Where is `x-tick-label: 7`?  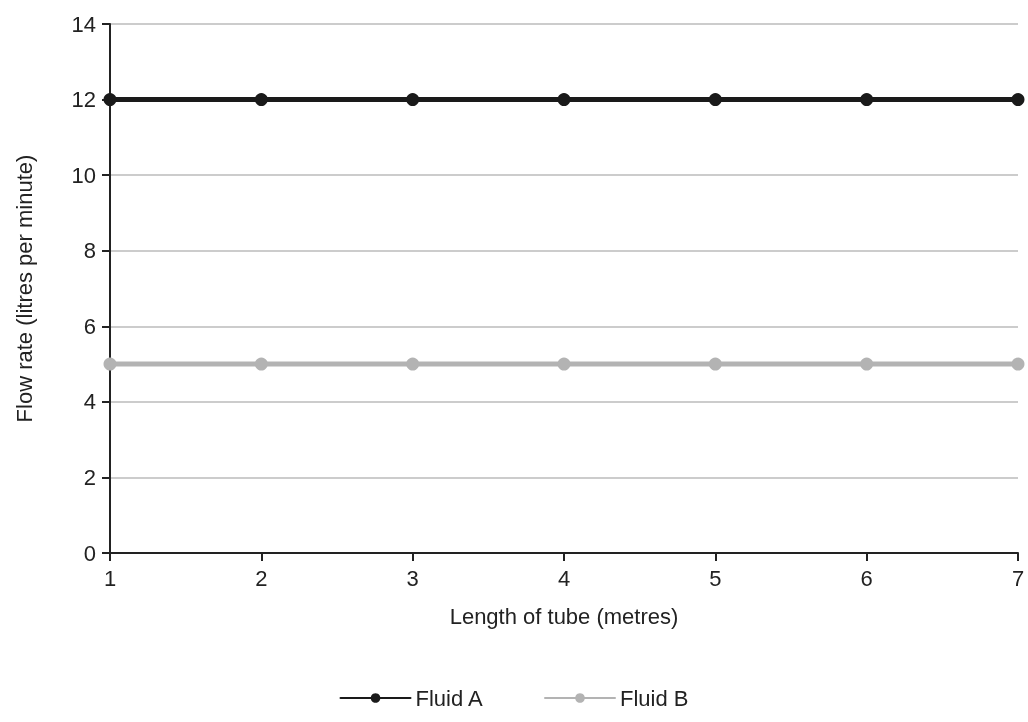
x-tick-label: 7 is located at coordinates (1018, 578).